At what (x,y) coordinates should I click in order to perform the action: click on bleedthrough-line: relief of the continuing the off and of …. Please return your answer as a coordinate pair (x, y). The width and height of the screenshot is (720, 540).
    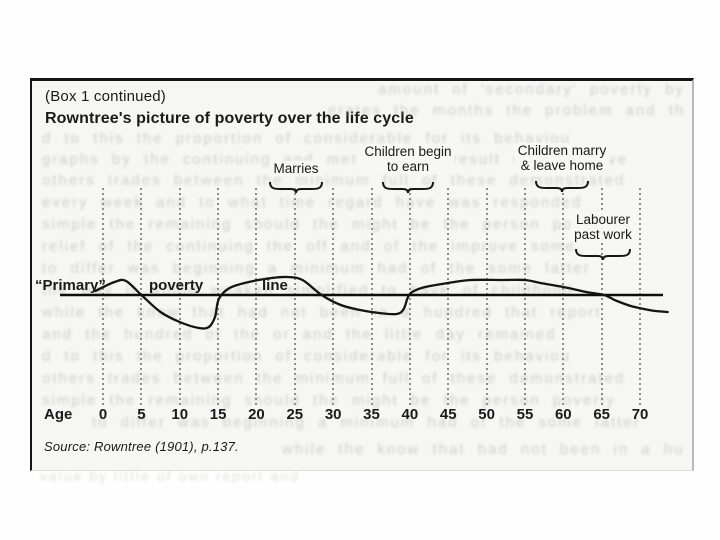
    Looking at the image, I should click on (309, 246).